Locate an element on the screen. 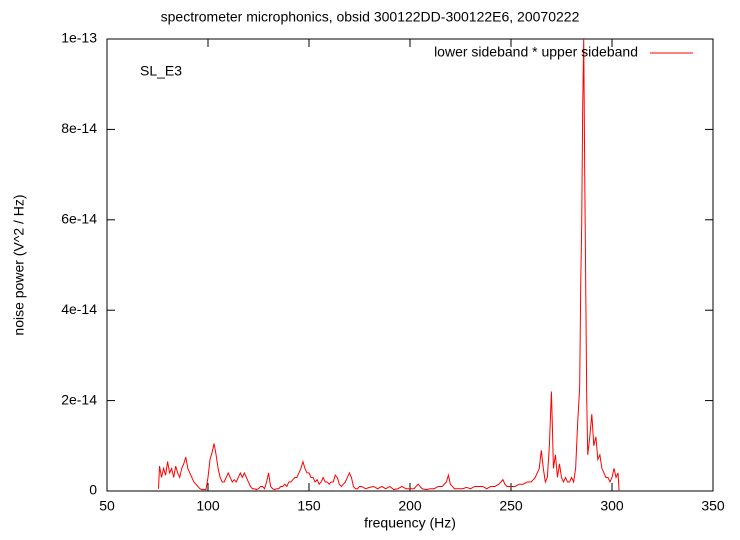 The width and height of the screenshot is (740, 540). y-tick-label: 1e-13 is located at coordinates (79, 38).